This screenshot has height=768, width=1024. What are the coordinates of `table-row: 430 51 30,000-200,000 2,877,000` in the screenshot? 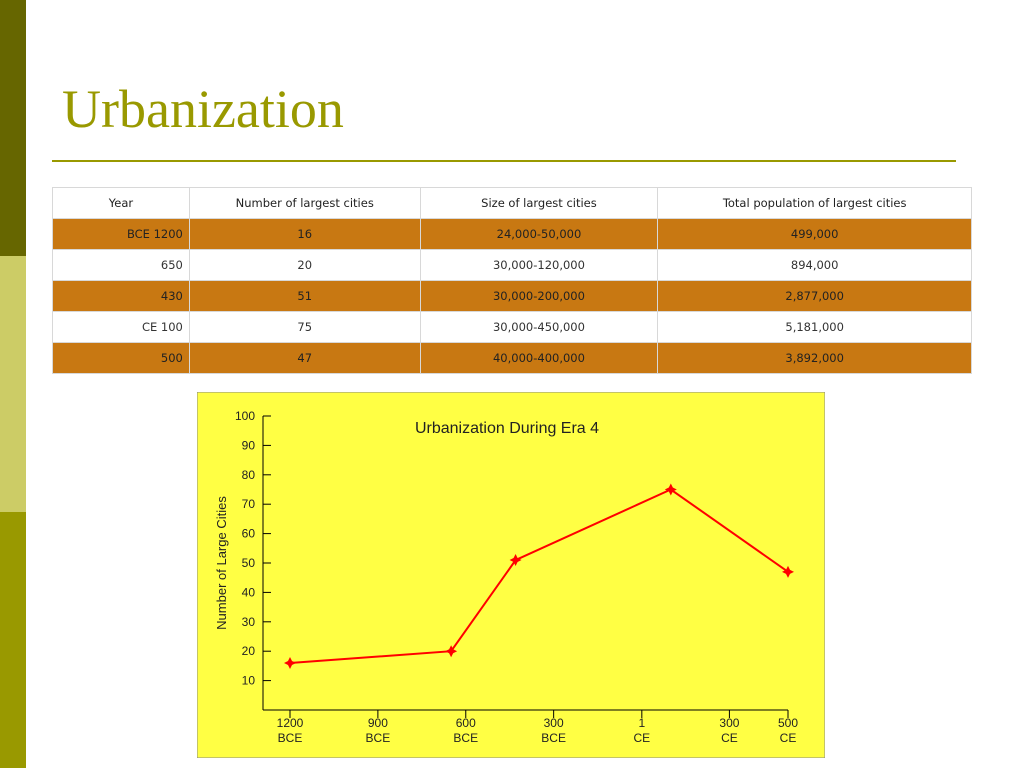 It's located at (512, 296).